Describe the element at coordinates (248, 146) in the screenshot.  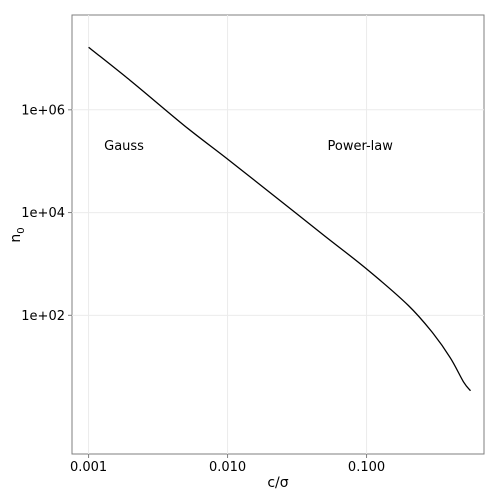
I see `annotations: Gauss Power-law` at that location.